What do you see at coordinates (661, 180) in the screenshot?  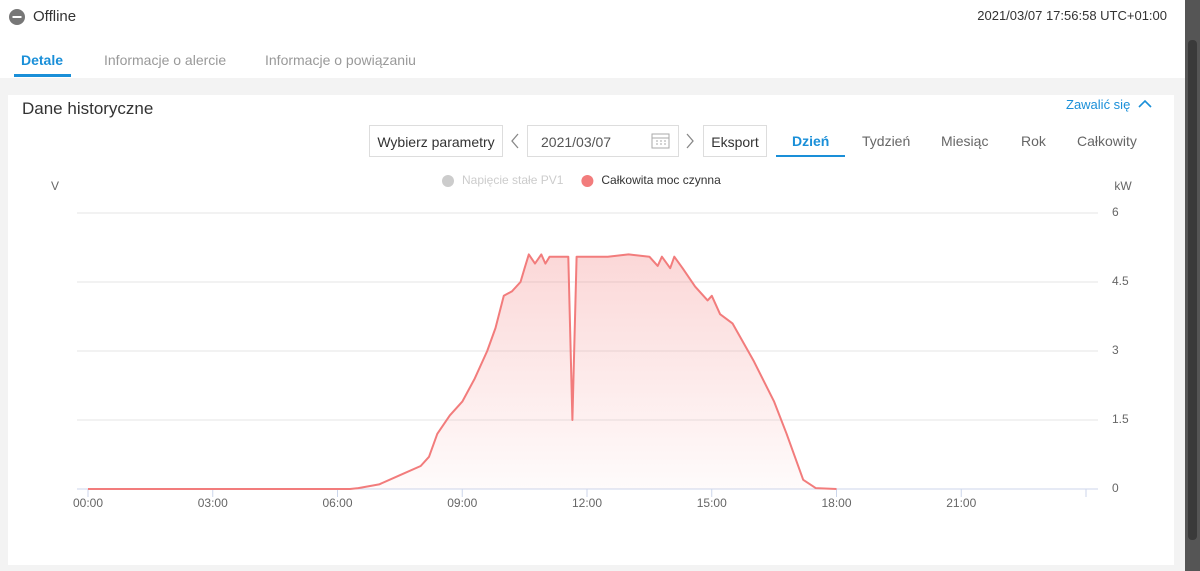 I see `legend-label: Całkowita moc czynna` at bounding box center [661, 180].